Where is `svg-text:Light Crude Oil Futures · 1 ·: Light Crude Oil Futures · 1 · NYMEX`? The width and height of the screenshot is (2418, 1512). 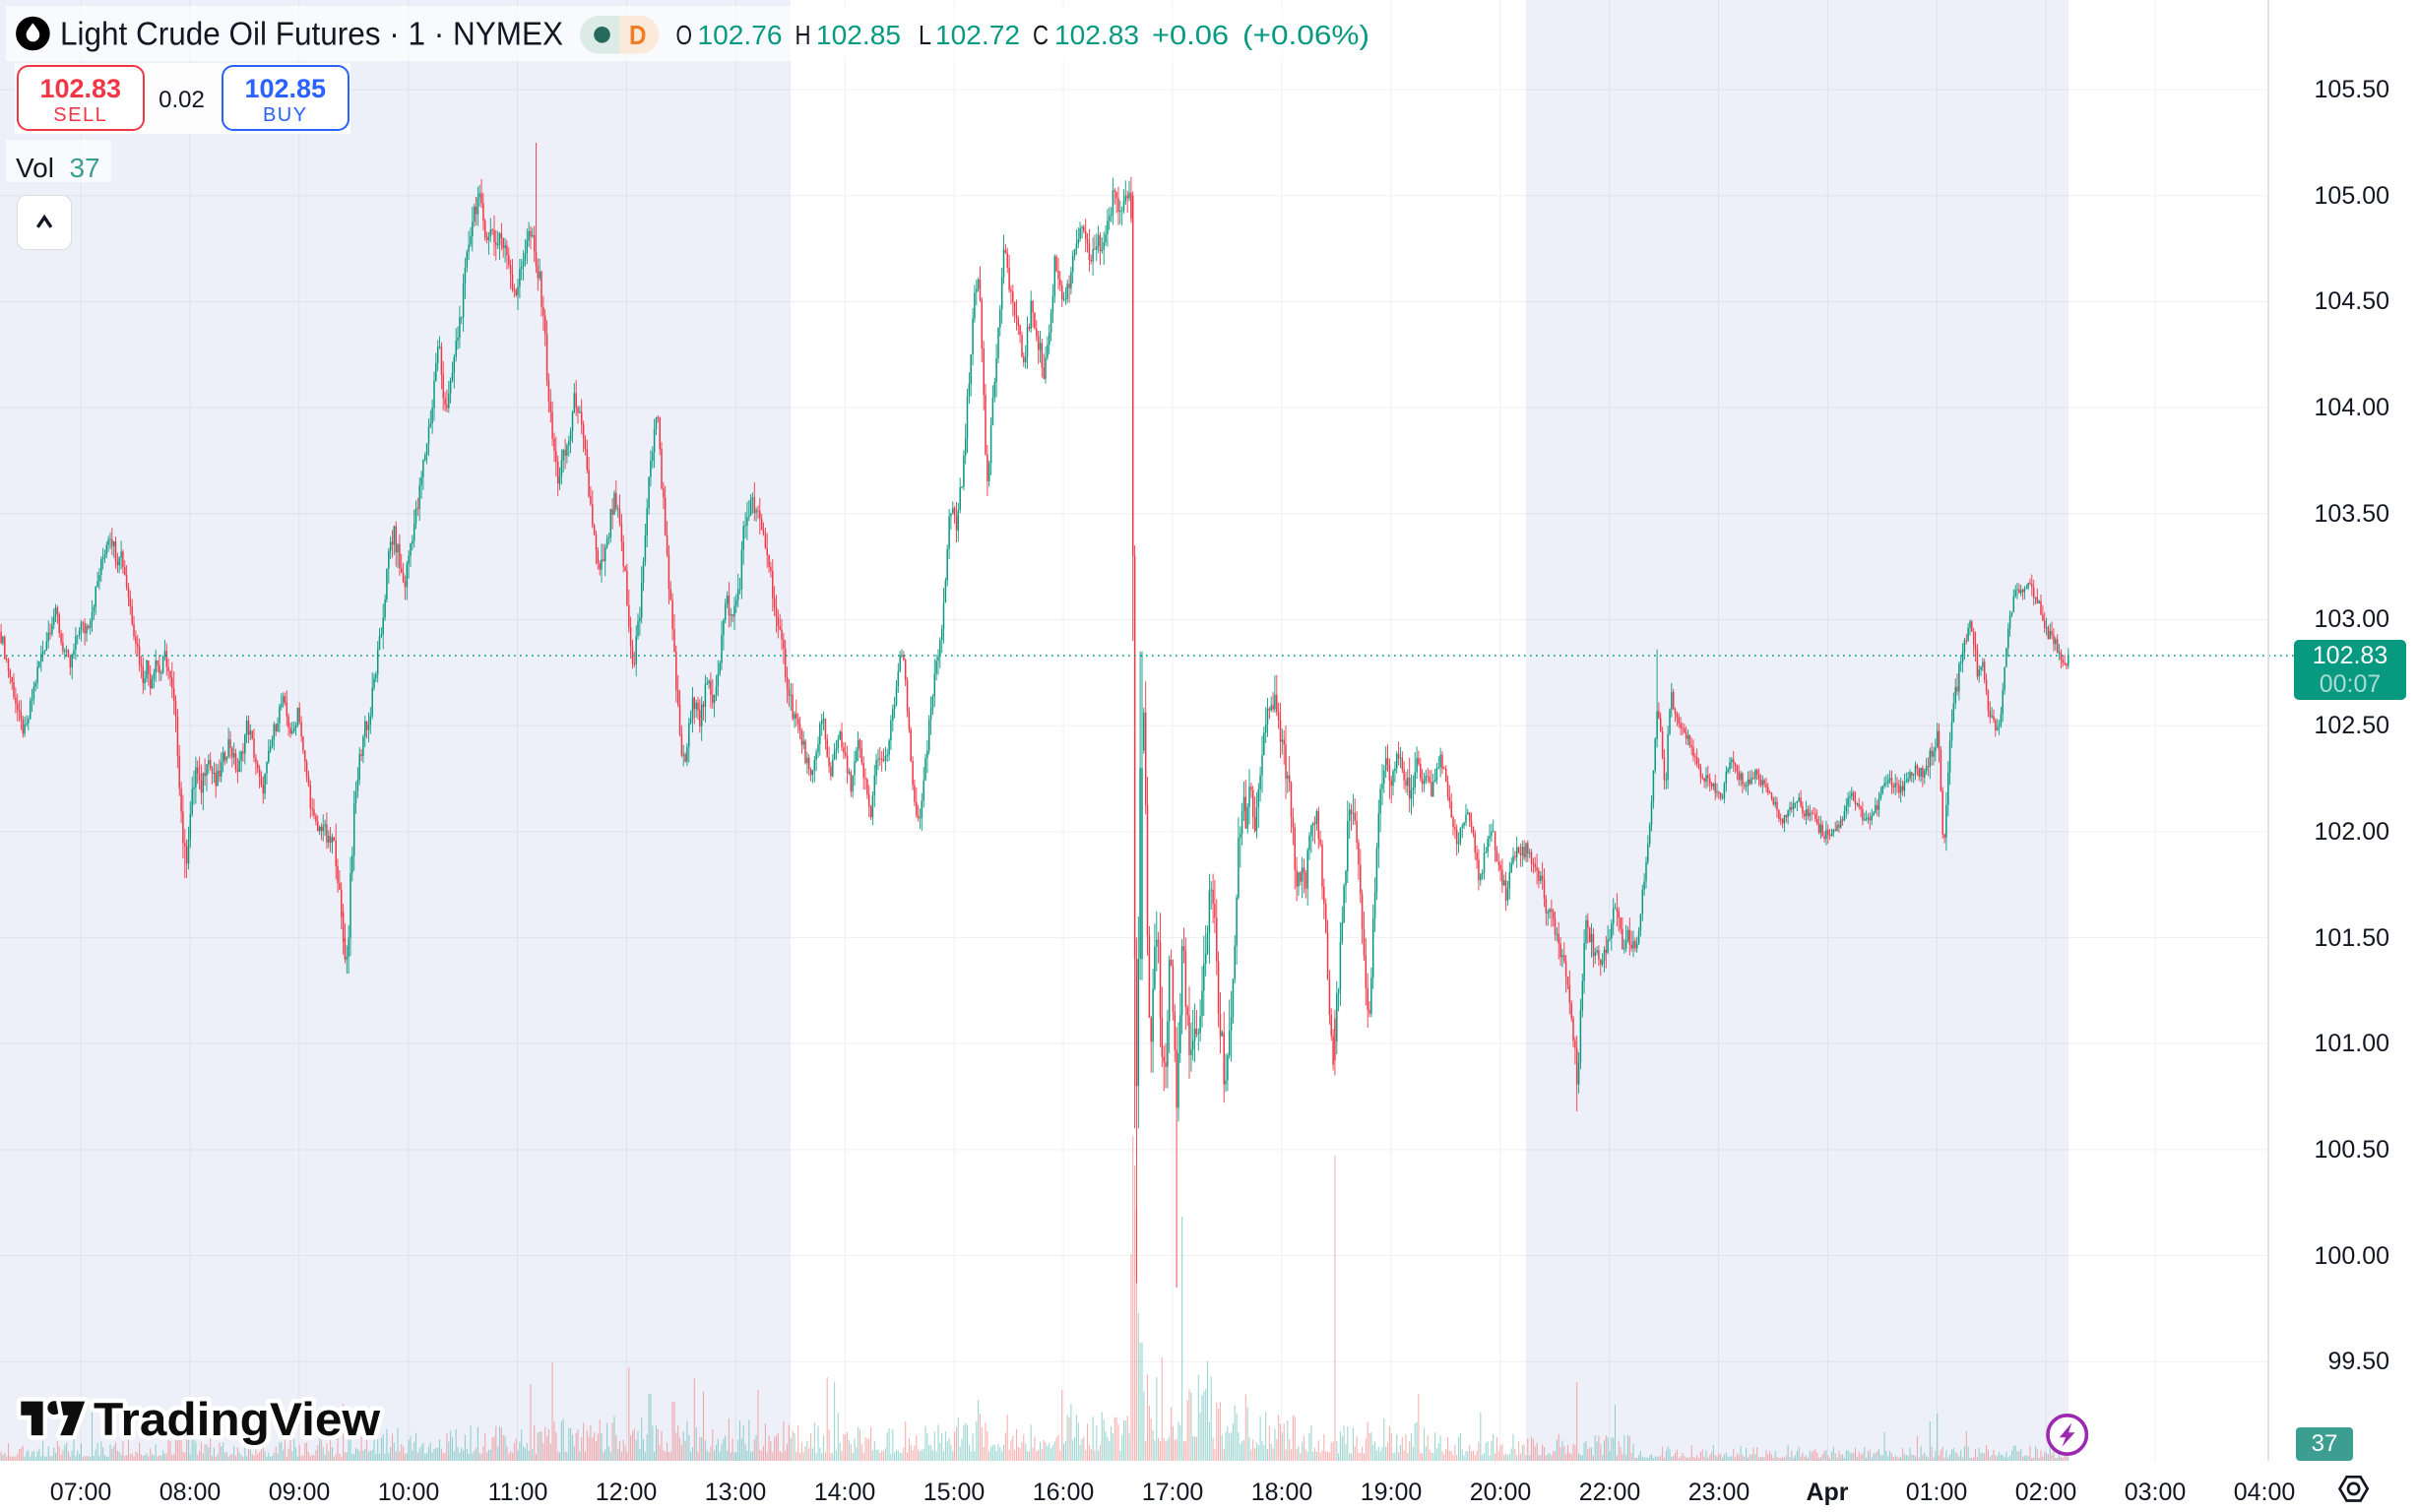 svg-text:Light Crude Oil Futures · 1 ·: Light Crude Oil Futures · 1 · NYMEX is located at coordinates (311, 34).